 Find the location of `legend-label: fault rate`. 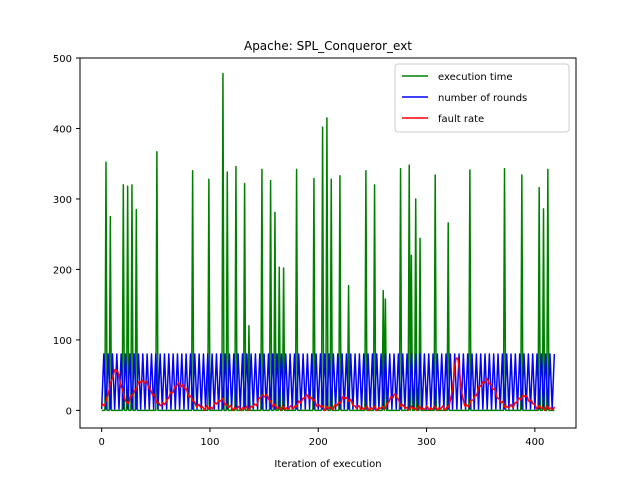

legend-label: fault rate is located at coordinates (461, 119).